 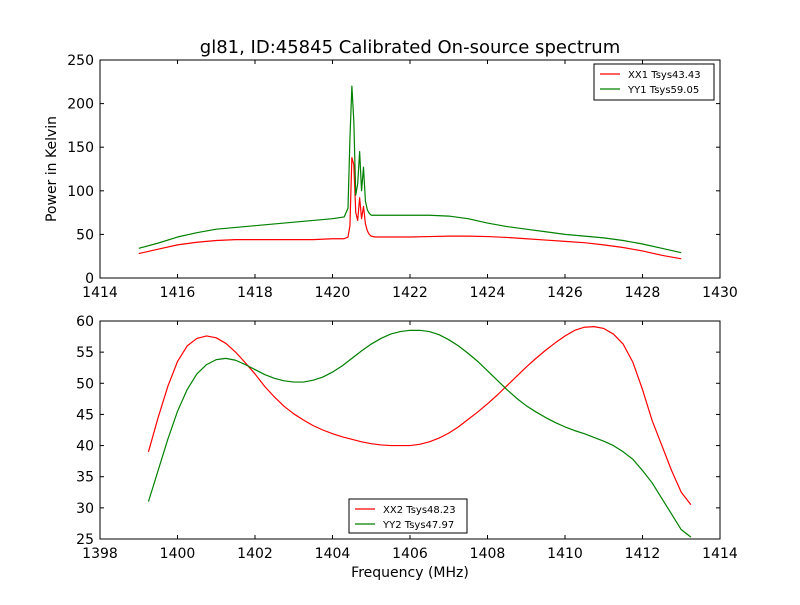 What do you see at coordinates (664, 75) in the screenshot?
I see `legend-label: XX1 Tsys43.43` at bounding box center [664, 75].